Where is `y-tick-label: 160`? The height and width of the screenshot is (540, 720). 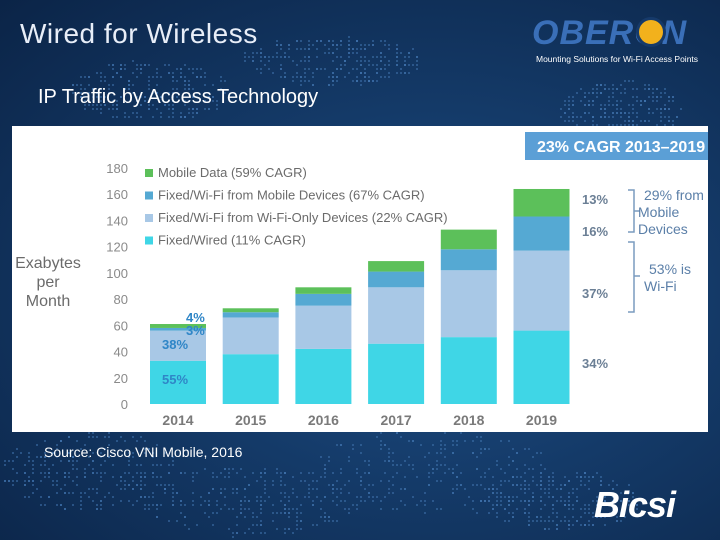
y-tick-label: 160 is located at coordinates (117, 194).